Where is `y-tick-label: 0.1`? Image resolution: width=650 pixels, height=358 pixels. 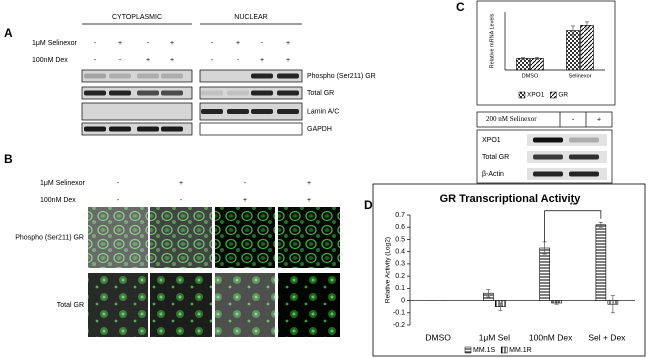 y-tick-label: 0.1 is located at coordinates (400, 288).